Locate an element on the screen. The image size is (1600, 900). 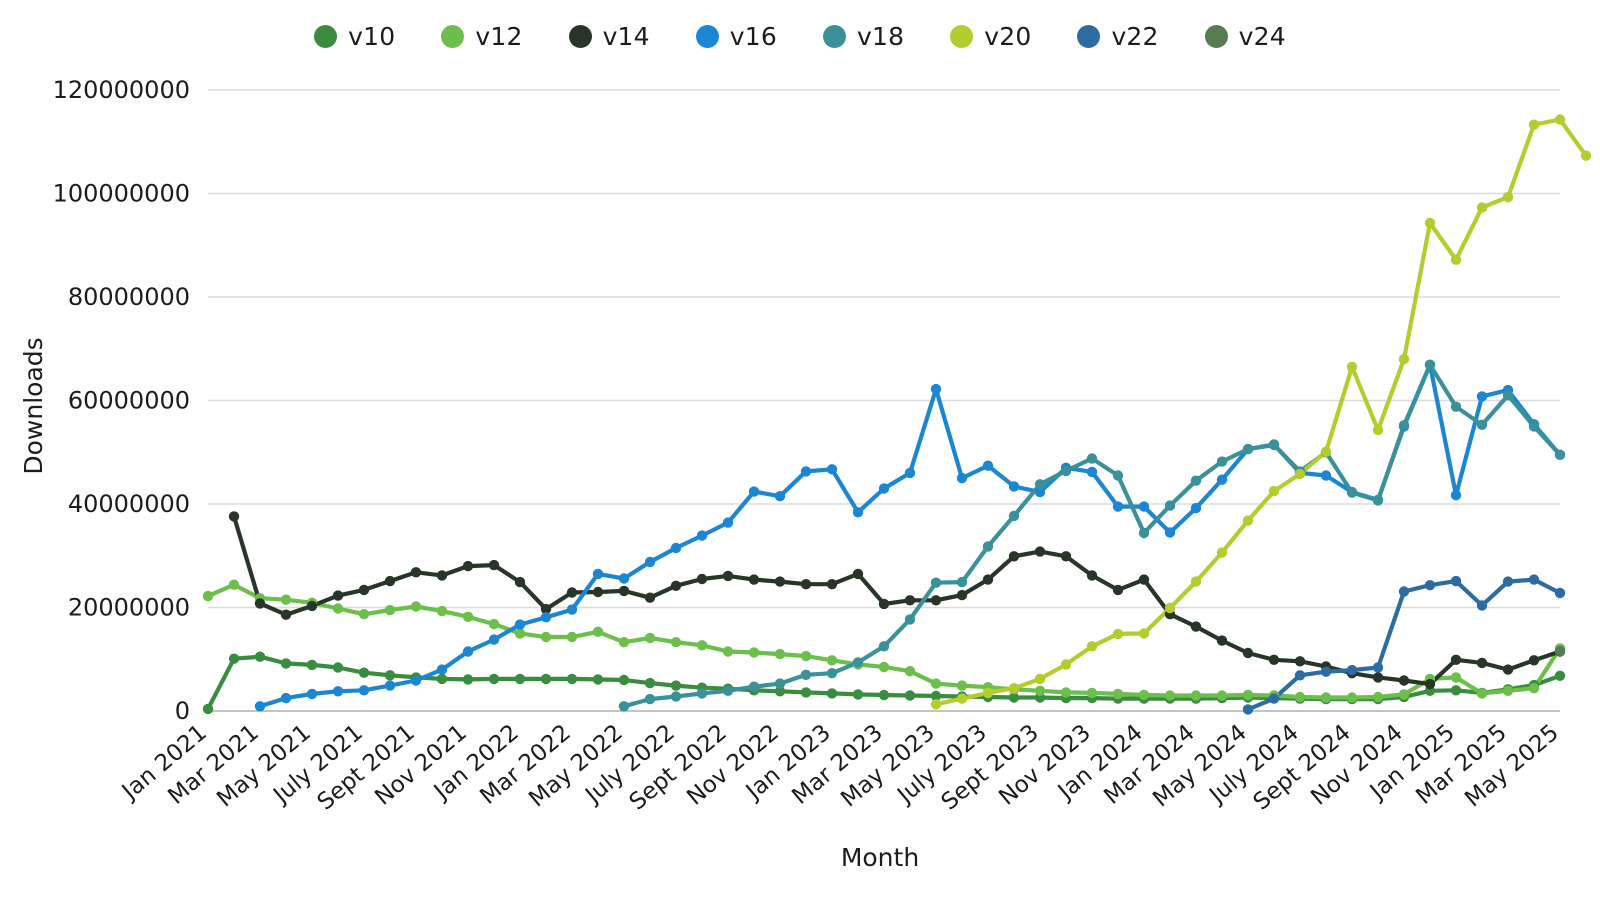
legend-item-v12: v12 is located at coordinates (481, 36).